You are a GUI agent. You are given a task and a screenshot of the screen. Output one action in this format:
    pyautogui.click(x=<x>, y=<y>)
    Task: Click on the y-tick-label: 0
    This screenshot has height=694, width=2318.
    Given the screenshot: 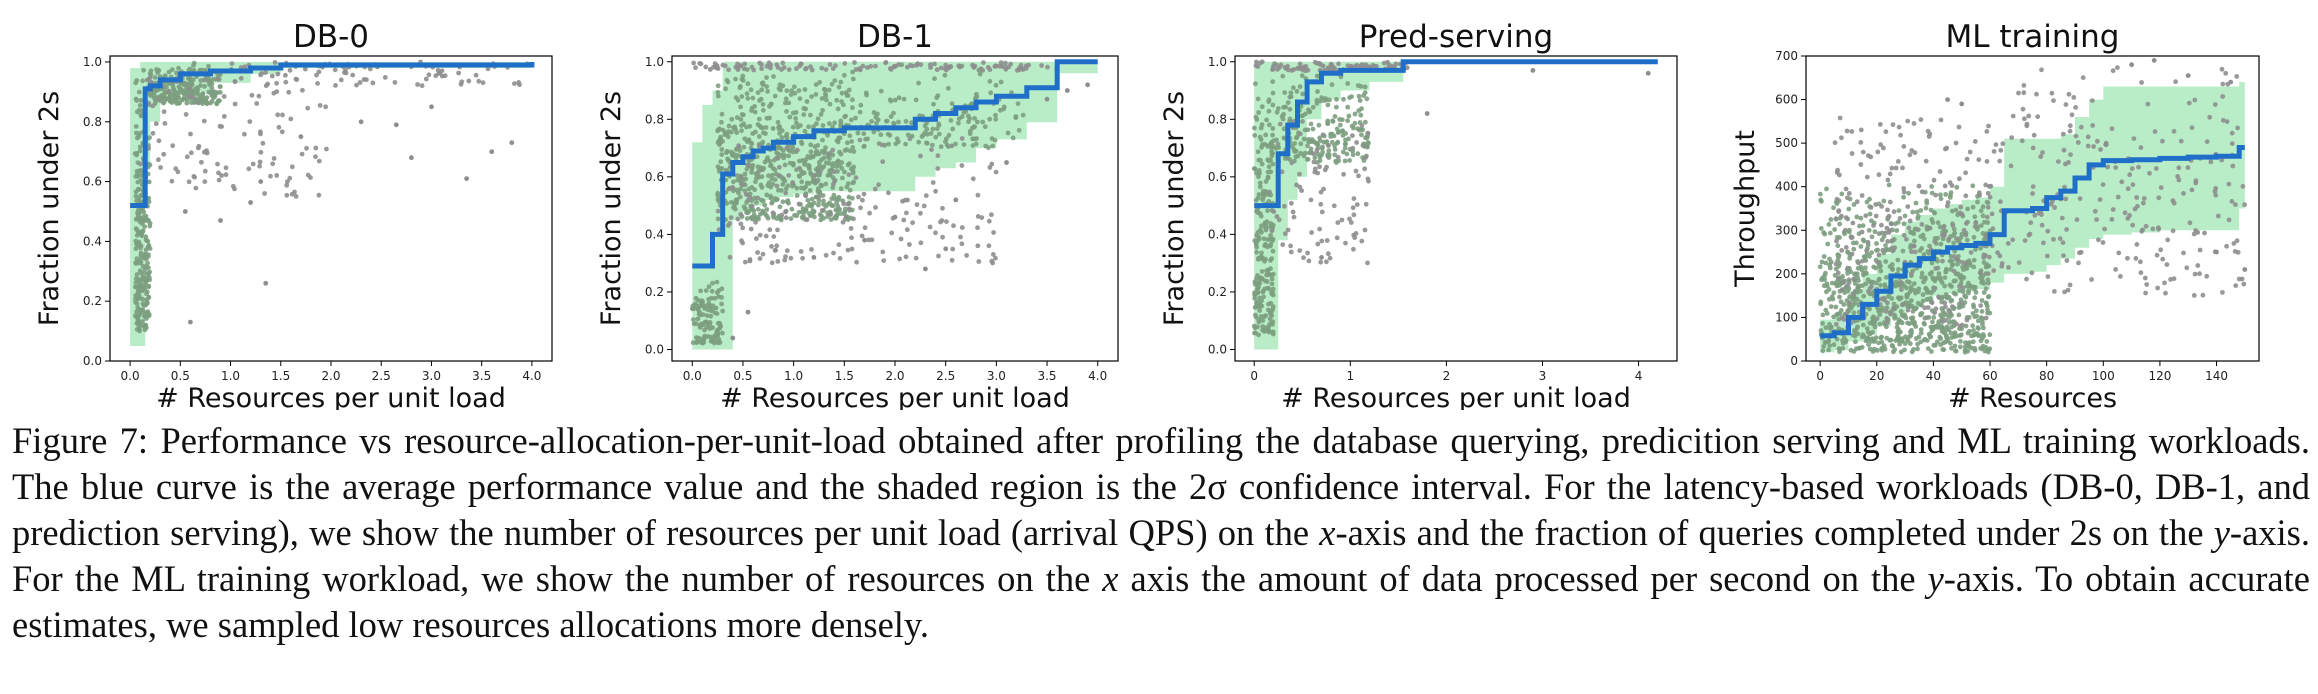 What is the action you would take?
    pyautogui.click(x=1794, y=361)
    